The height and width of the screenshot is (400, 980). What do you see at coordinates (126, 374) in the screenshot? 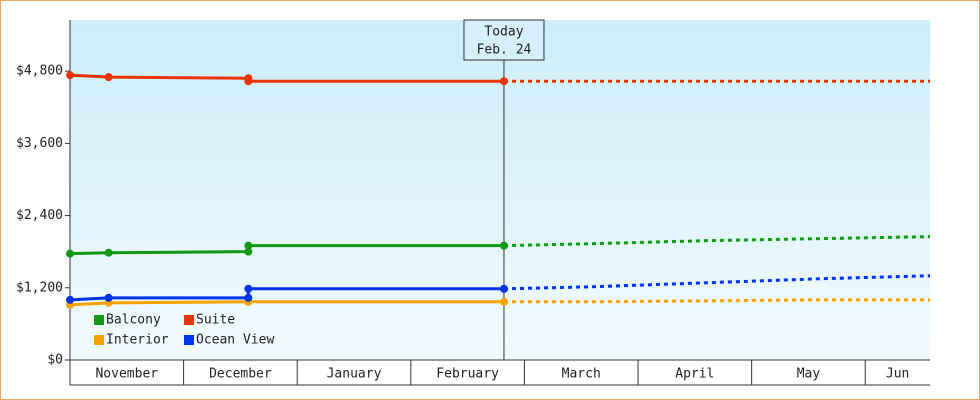
I see `x-tick-label: November` at bounding box center [126, 374].